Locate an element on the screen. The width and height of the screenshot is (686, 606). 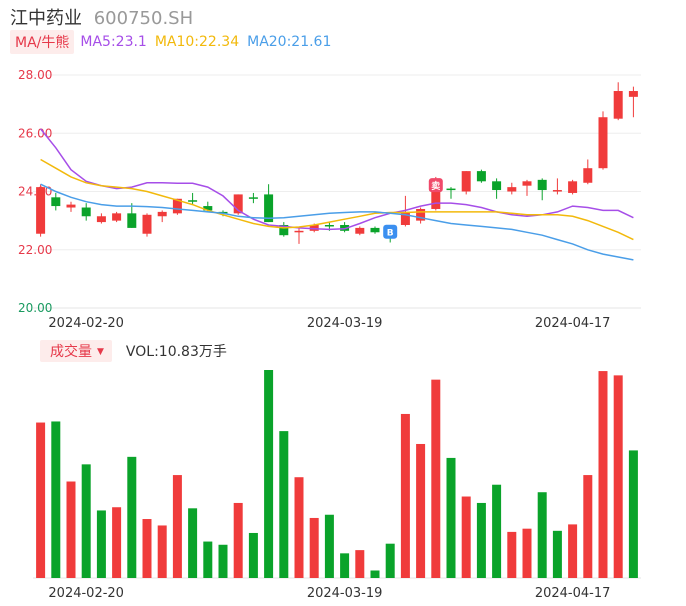
sell-marker-icon: 卖 is located at coordinates (435, 185).